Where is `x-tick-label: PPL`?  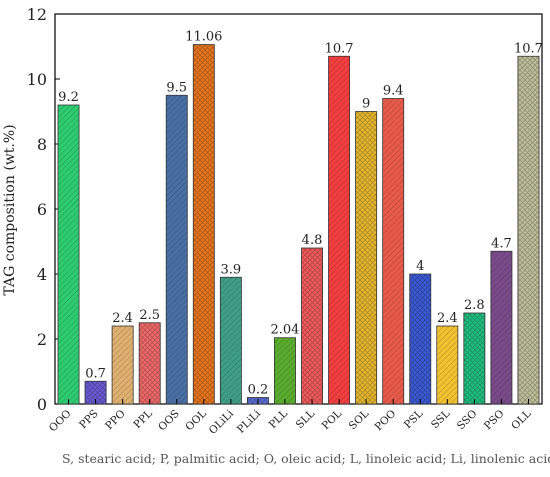 x-tick-label: PPL is located at coordinates (142, 419).